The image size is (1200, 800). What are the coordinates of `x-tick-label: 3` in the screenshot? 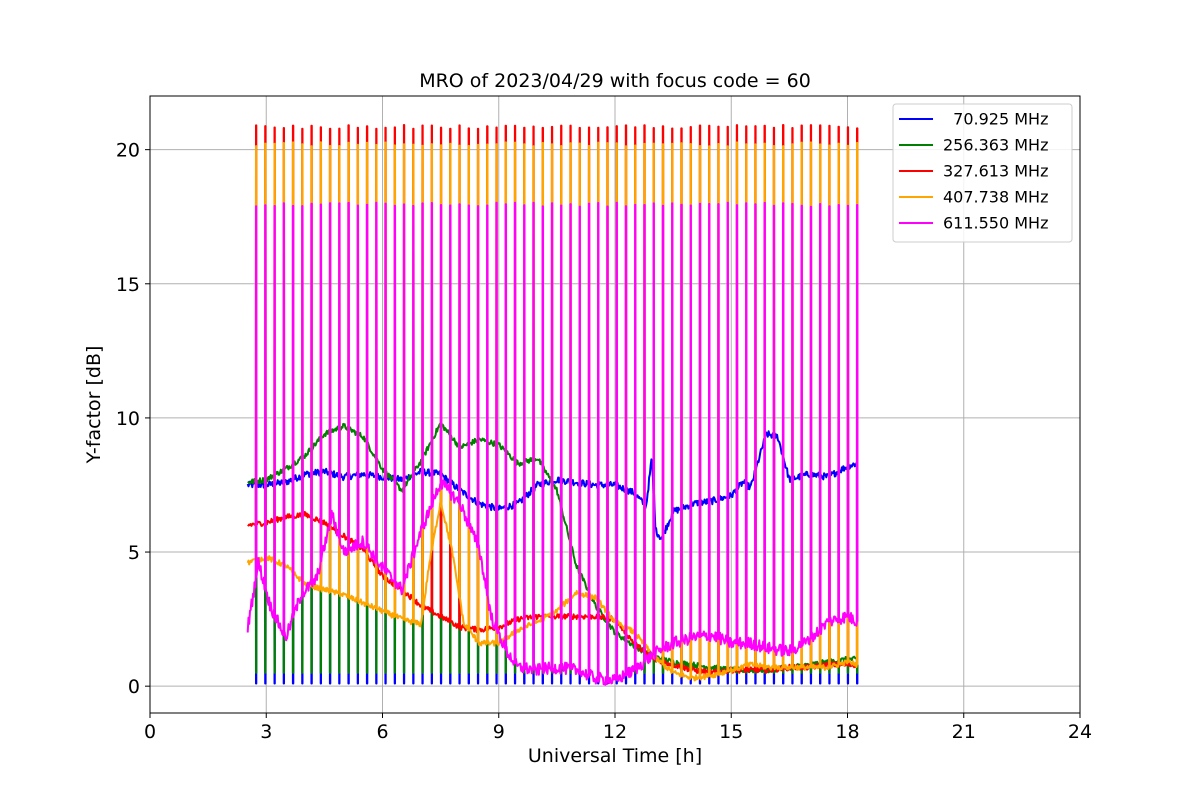 It's located at (266, 732).